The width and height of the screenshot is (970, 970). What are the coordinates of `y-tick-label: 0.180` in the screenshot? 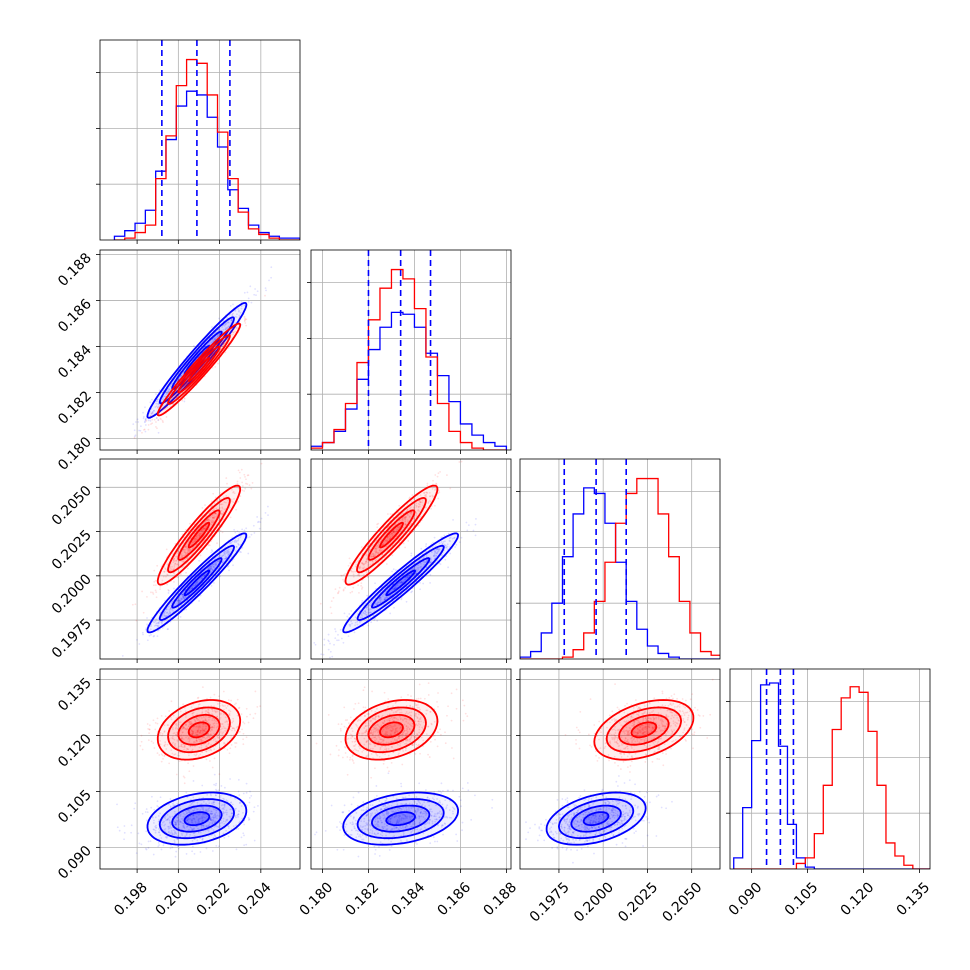 It's located at (75, 454).